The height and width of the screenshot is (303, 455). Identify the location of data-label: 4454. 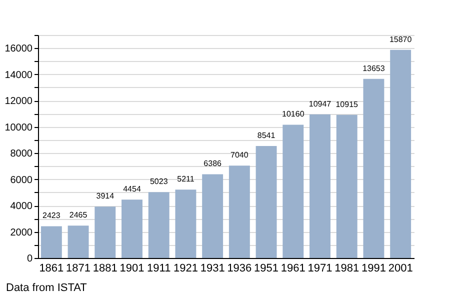
(132, 189).